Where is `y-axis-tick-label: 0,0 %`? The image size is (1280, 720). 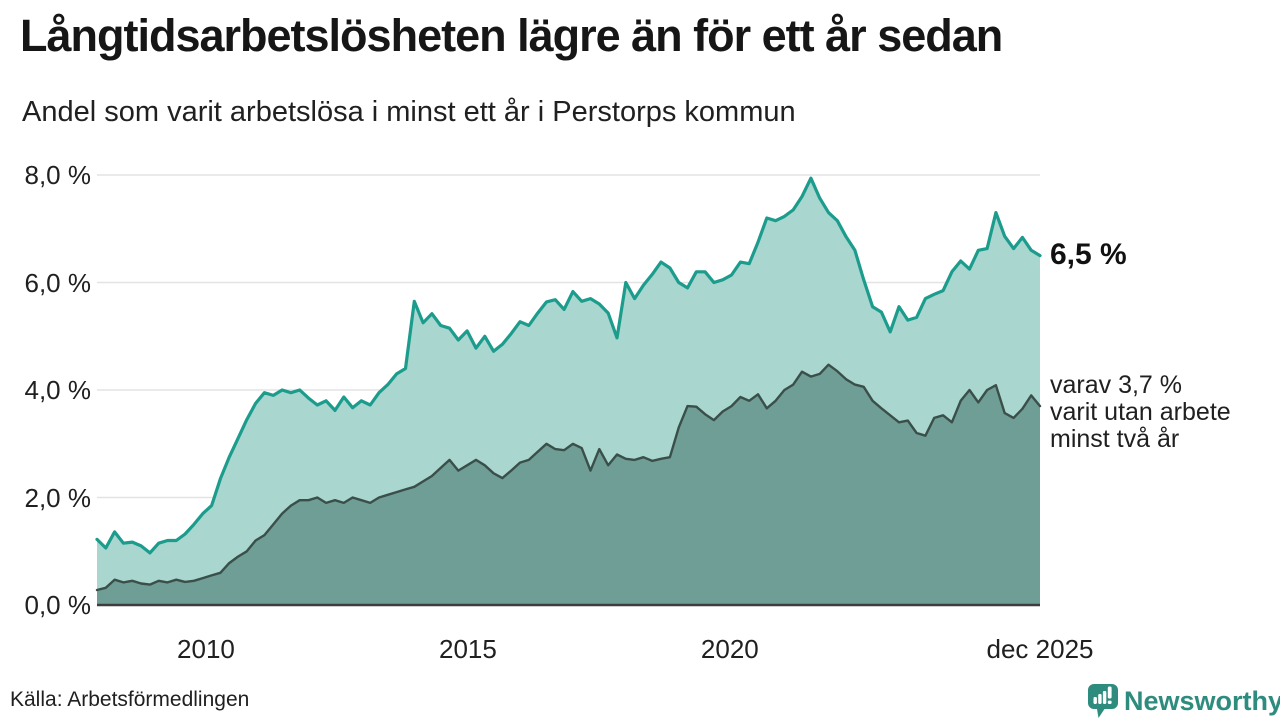
y-axis-tick-label: 0,0 % is located at coordinates (58, 605).